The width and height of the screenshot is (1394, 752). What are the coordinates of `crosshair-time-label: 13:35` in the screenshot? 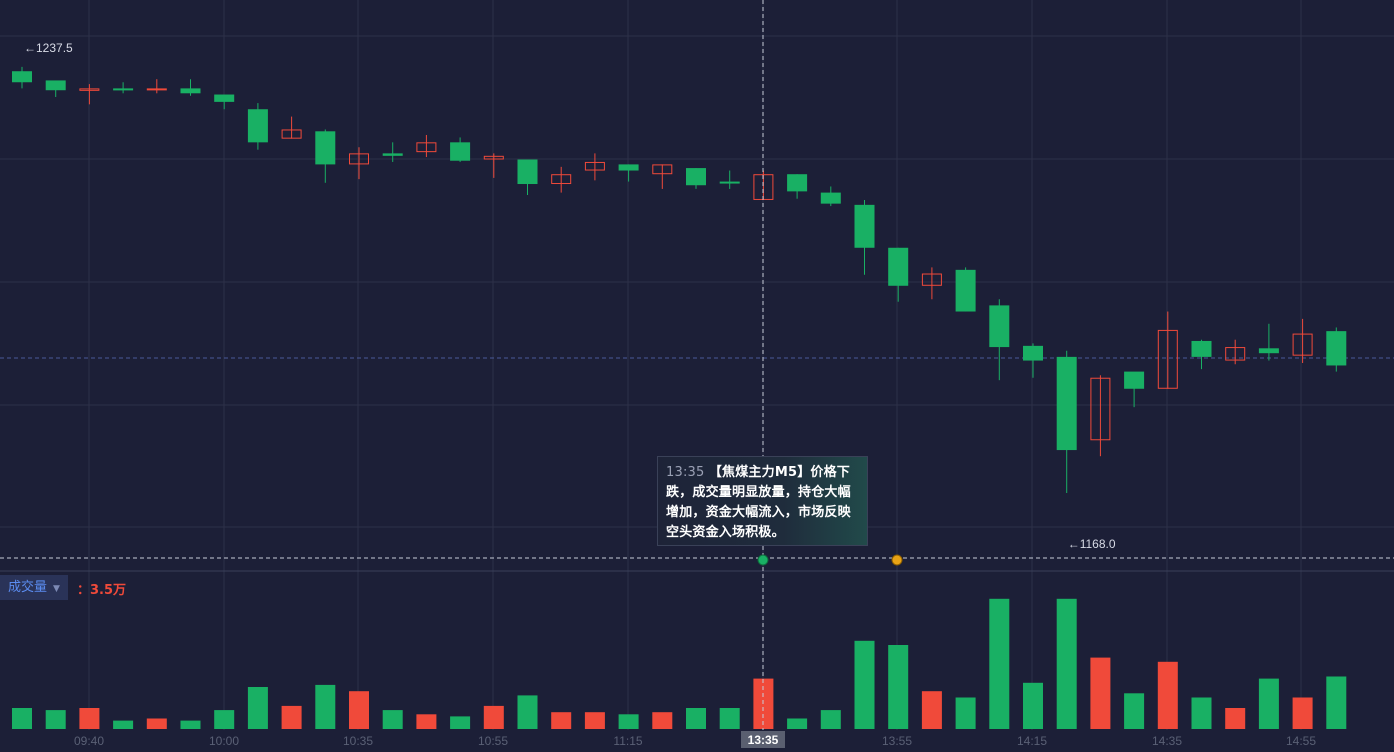 It's located at (763, 740).